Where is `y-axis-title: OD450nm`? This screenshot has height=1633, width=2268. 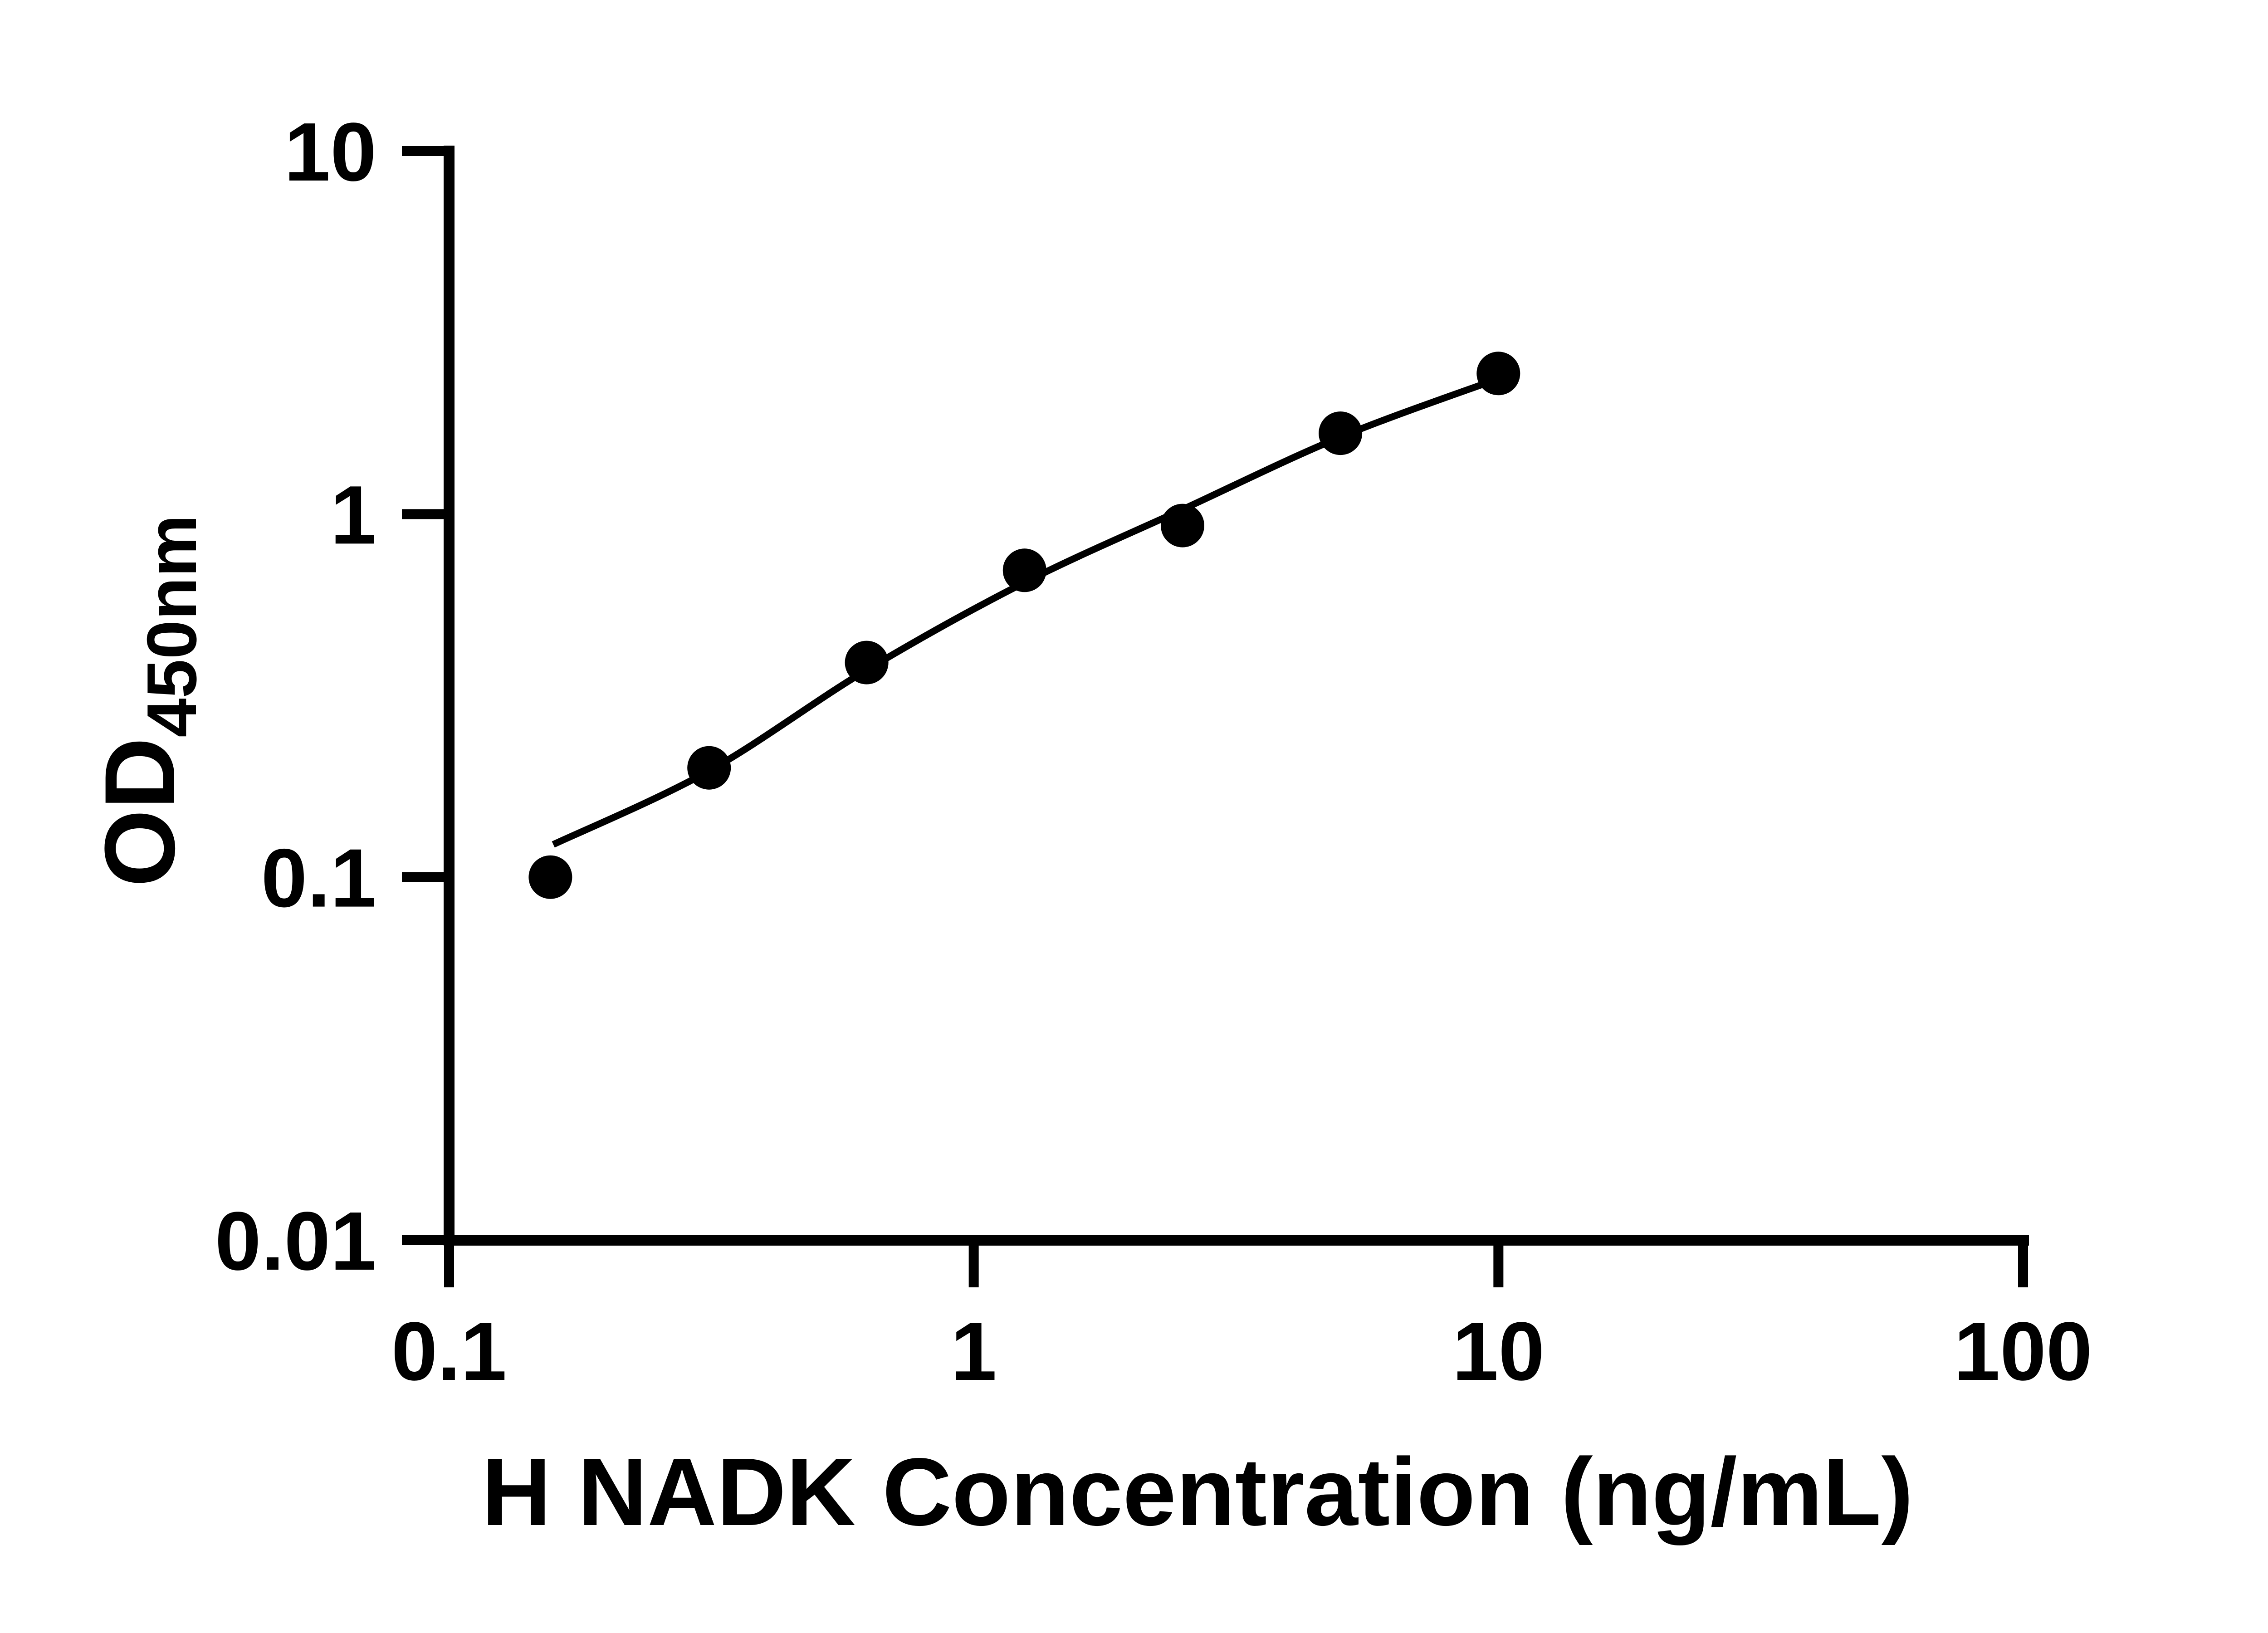
y-axis-title: OD450nm is located at coordinates (147, 700).